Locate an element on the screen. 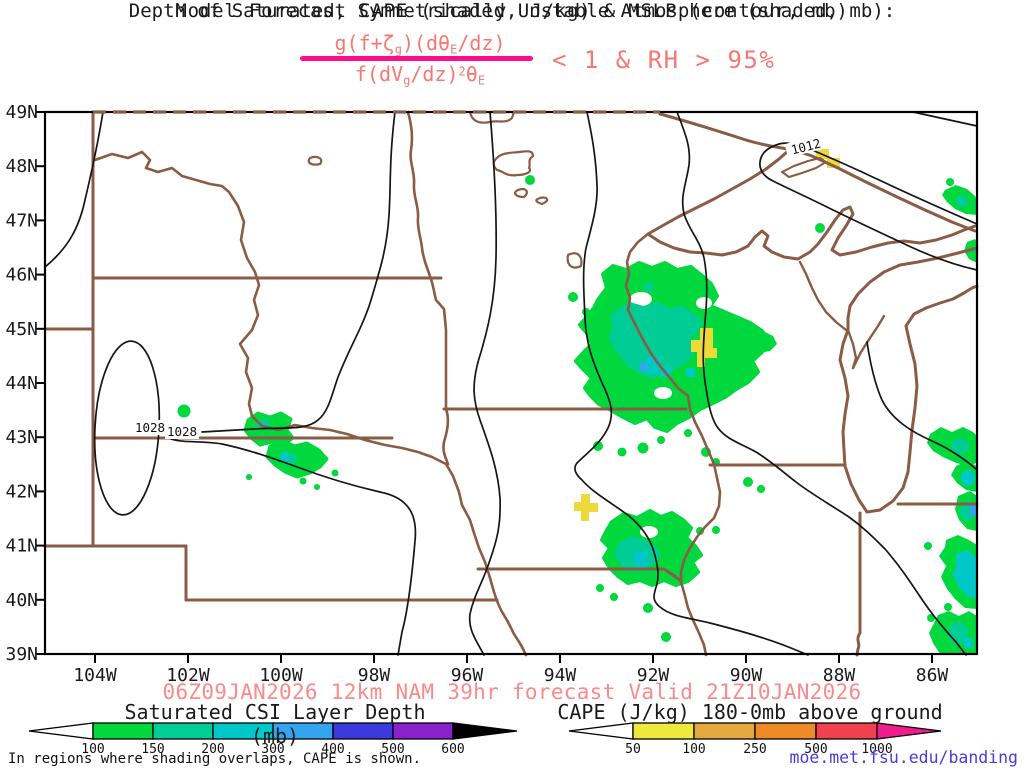  lat-label: 41N is located at coordinates (21, 546).